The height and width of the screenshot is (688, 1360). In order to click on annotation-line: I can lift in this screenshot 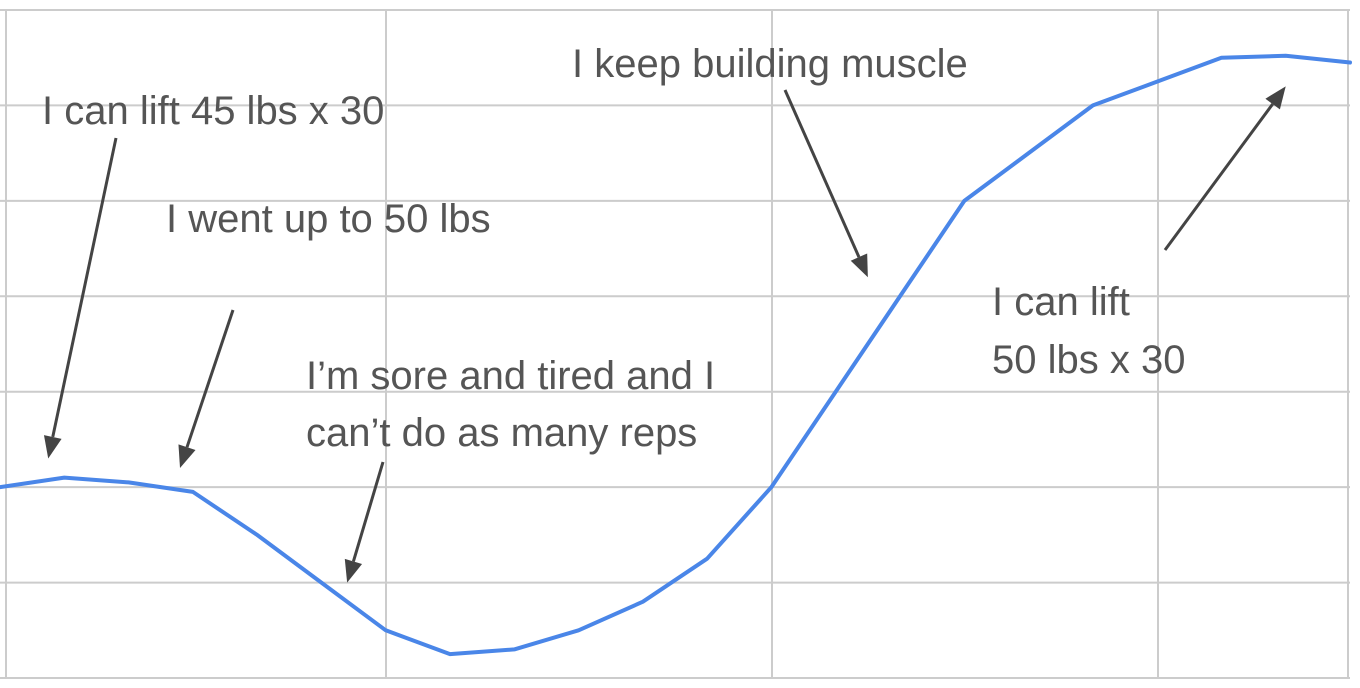, I will do `click(1061, 302)`.